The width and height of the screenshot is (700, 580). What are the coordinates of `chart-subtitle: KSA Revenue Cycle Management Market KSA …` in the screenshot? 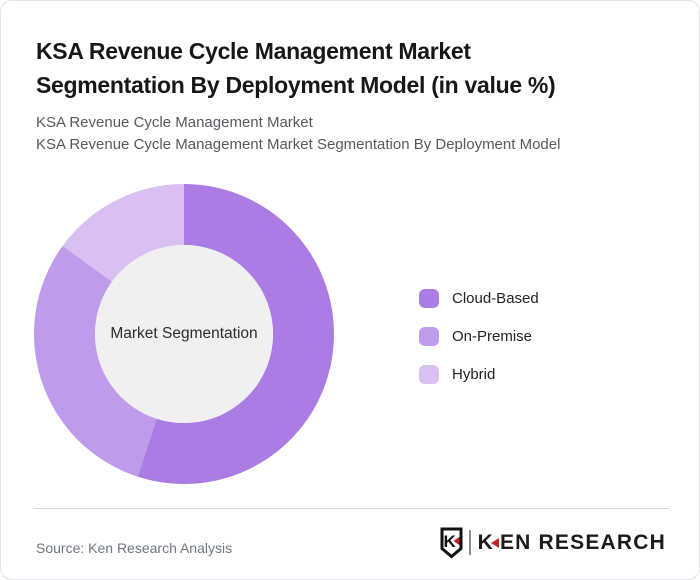 It's located at (346, 134).